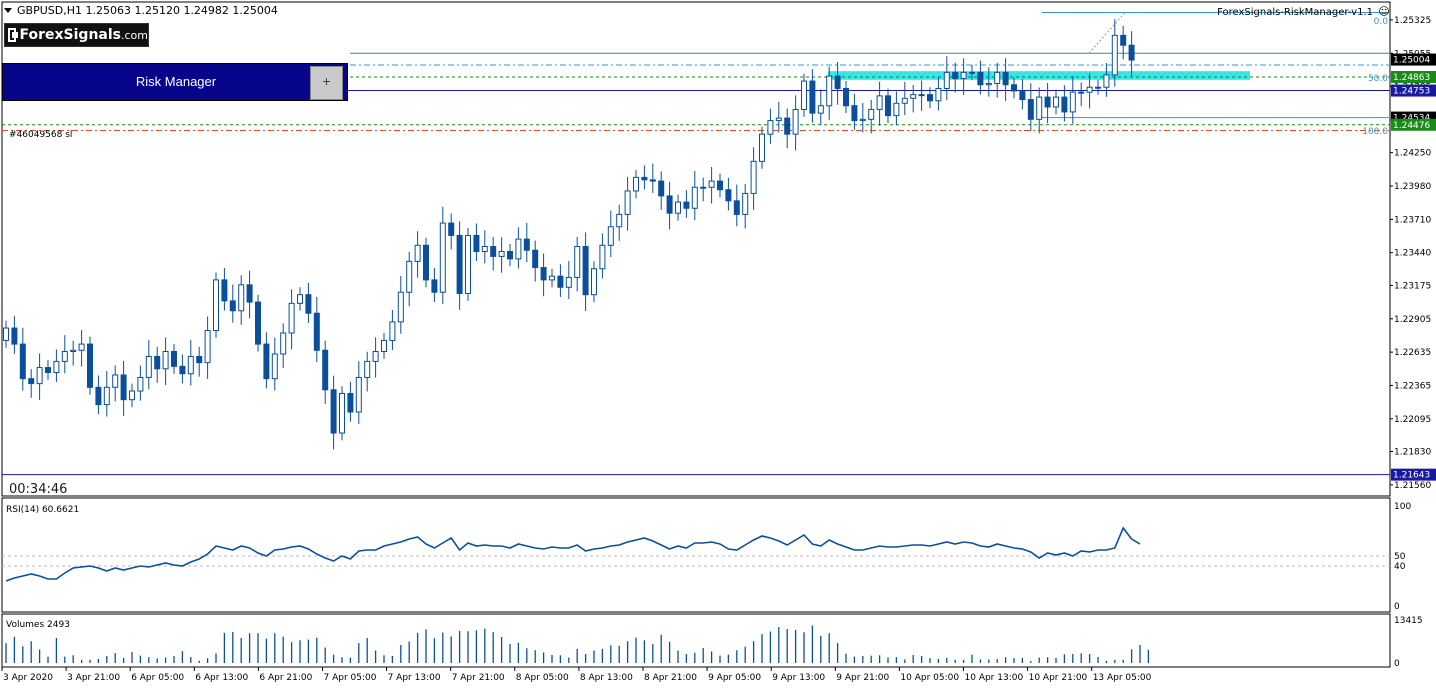  What do you see at coordinates (1039, 75) in the screenshot?
I see `entry-zone-highlight` at bounding box center [1039, 75].